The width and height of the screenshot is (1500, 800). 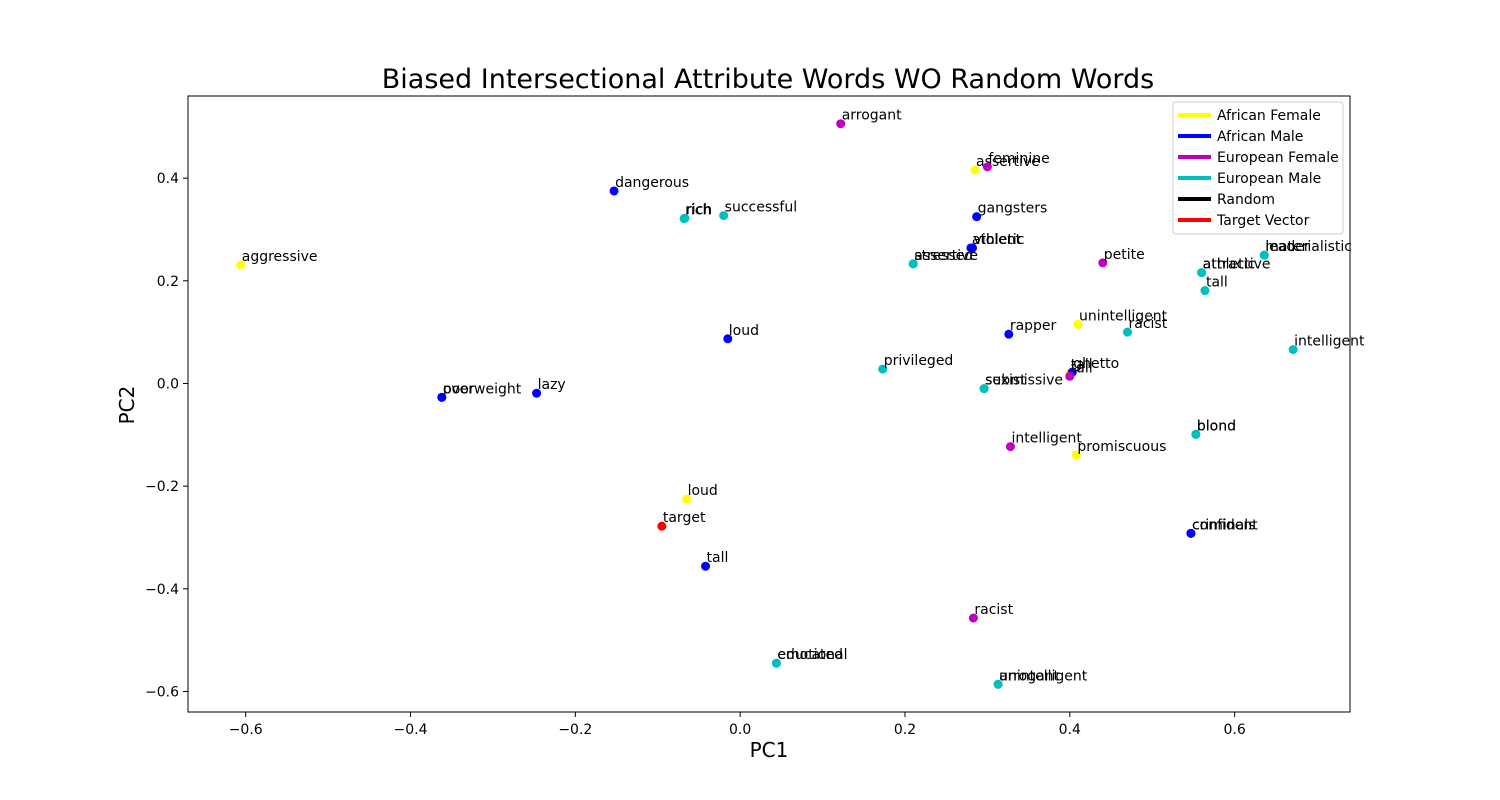 I want to click on y-axis: −0.6 −0.4 −0.2 0.0 0.2 0.4, so click(x=166, y=435).